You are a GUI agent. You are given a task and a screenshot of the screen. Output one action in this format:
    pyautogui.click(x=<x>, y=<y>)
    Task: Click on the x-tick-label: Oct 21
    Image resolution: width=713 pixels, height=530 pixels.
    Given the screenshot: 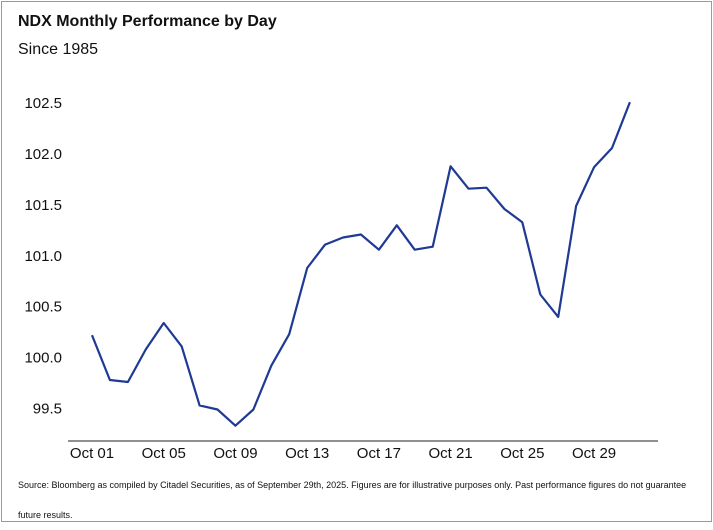 What is the action you would take?
    pyautogui.click(x=451, y=453)
    